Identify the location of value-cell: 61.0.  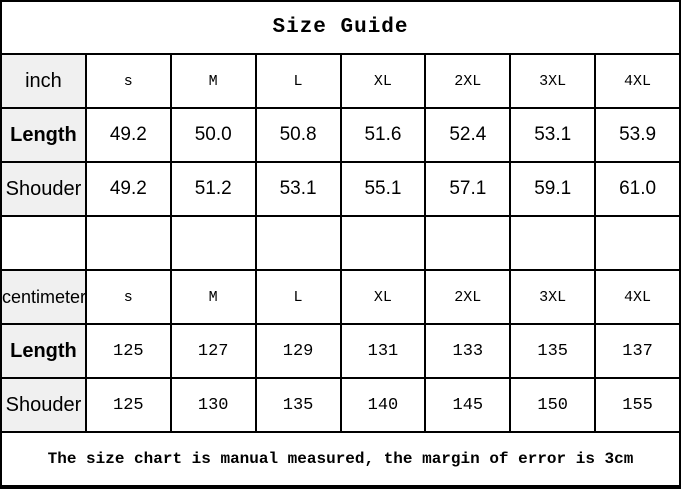
(637, 189).